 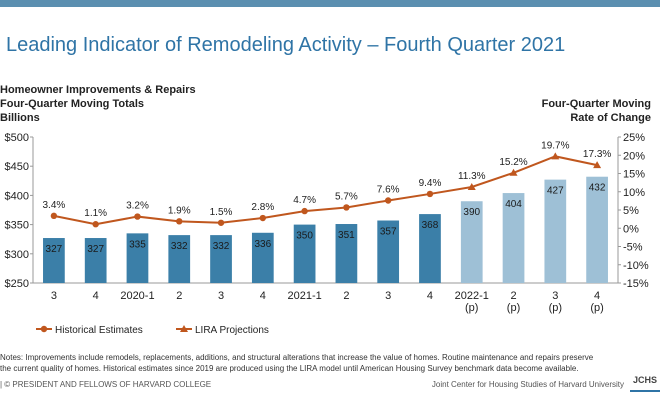 What do you see at coordinates (179, 210) in the screenshot?
I see `line-value-label: 1.9%` at bounding box center [179, 210].